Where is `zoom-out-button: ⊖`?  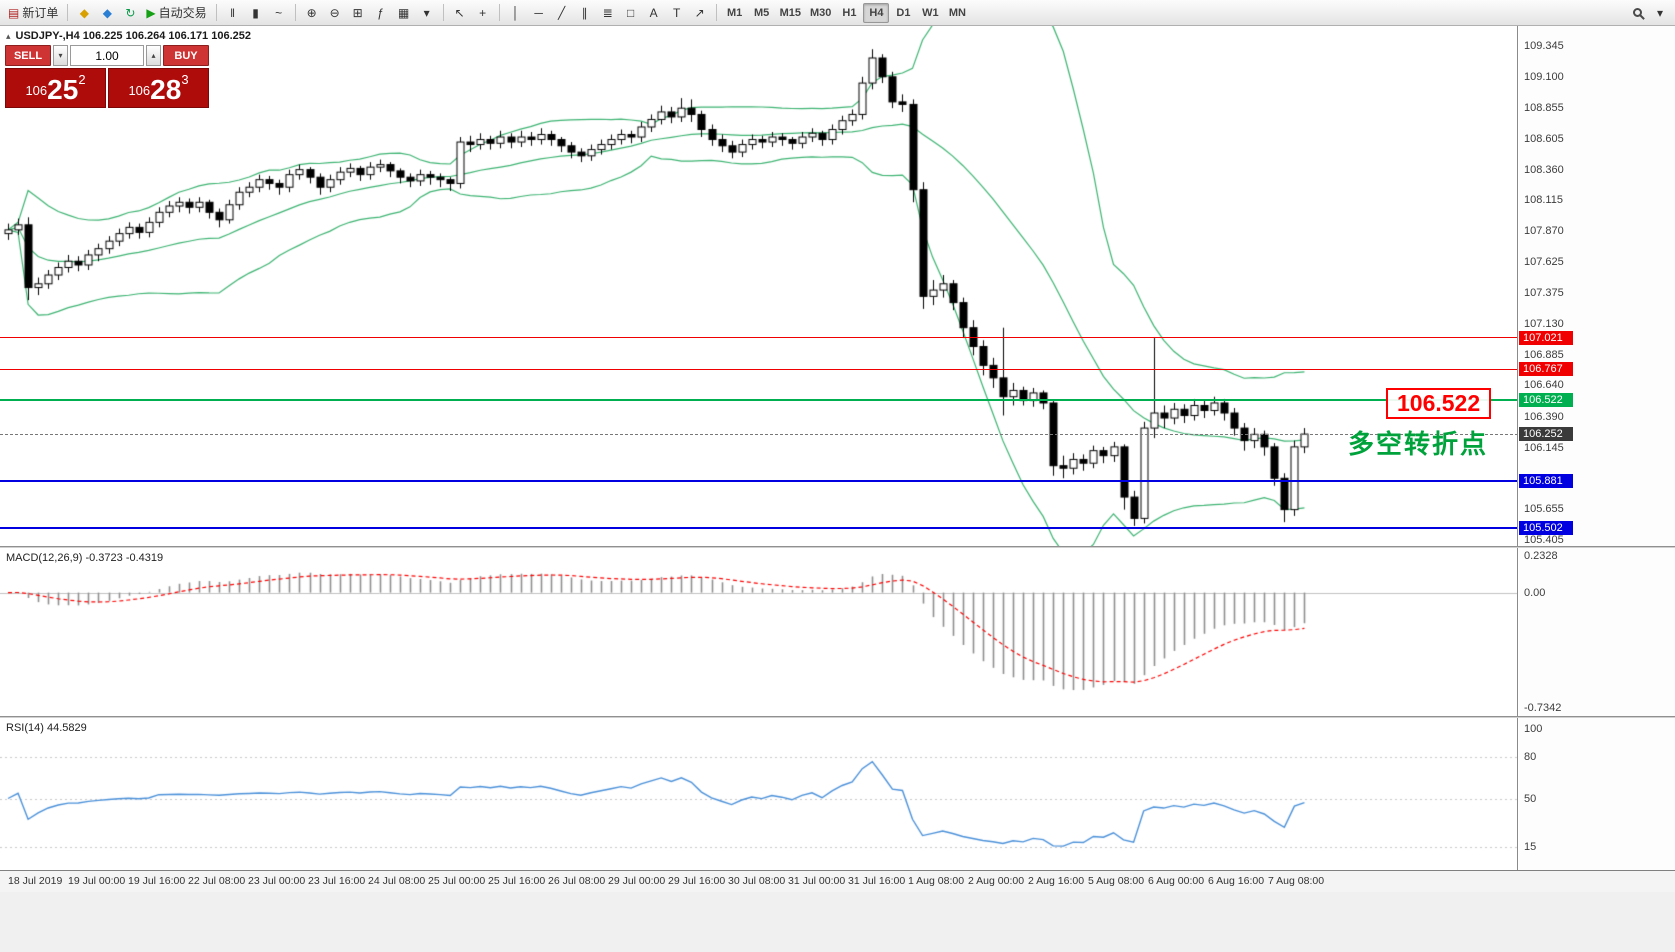 zoom-out-button: ⊖ is located at coordinates (335, 13).